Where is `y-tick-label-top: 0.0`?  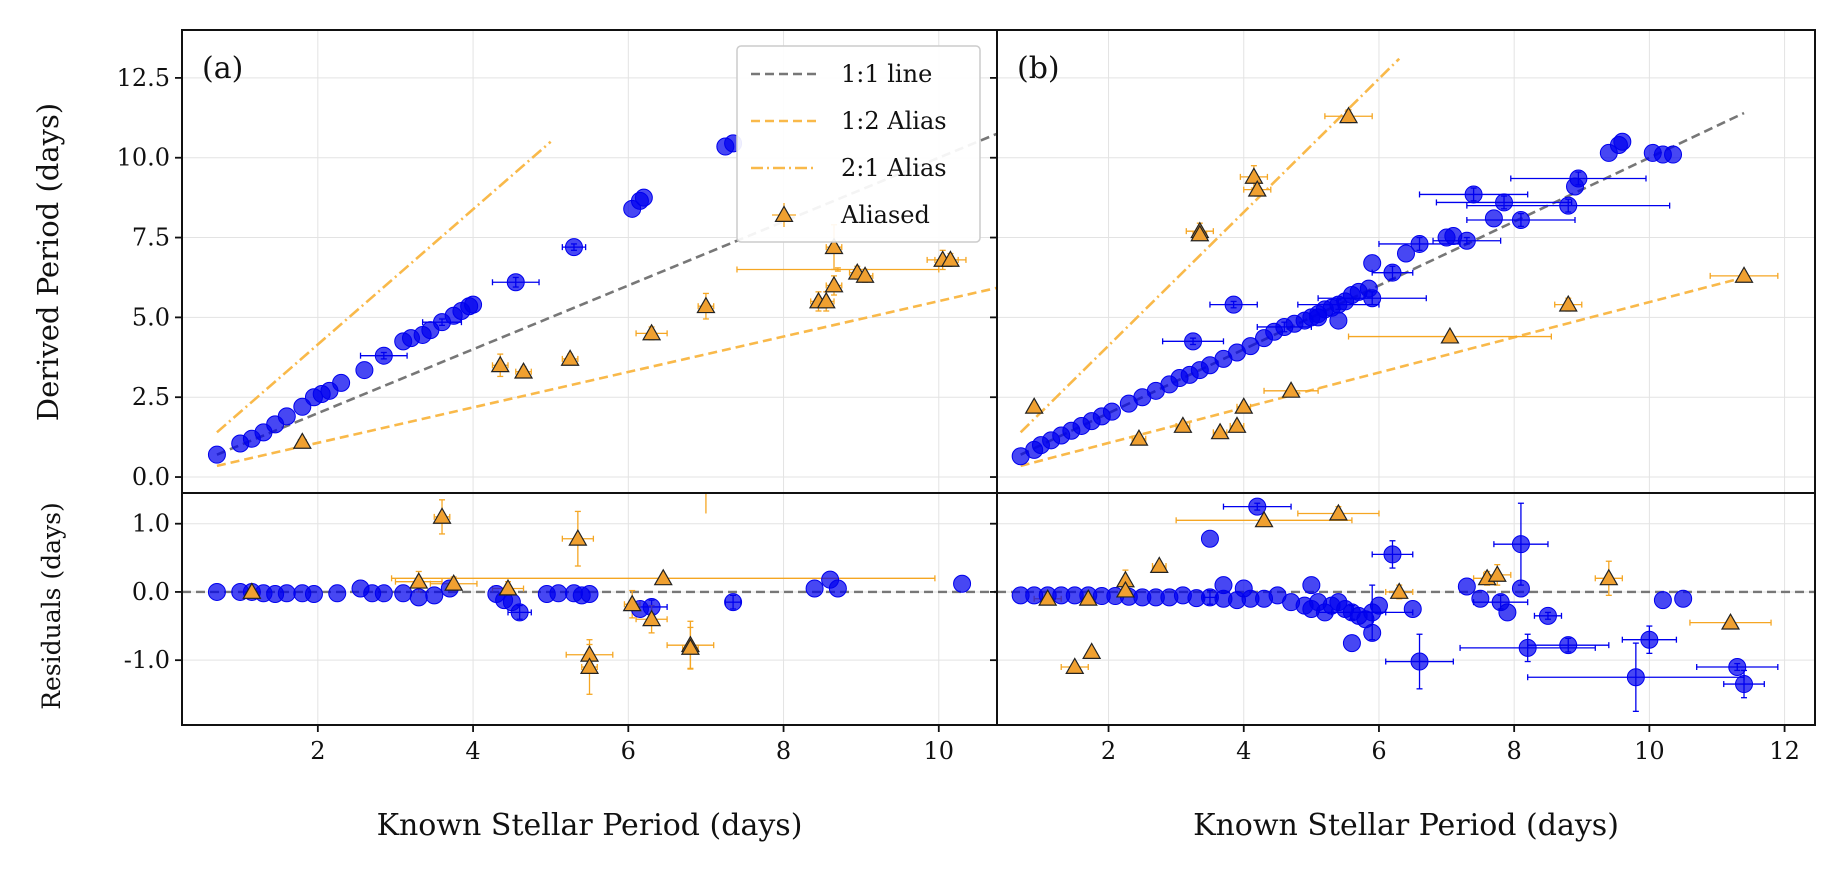 y-tick-label-top: 0.0 is located at coordinates (151, 477).